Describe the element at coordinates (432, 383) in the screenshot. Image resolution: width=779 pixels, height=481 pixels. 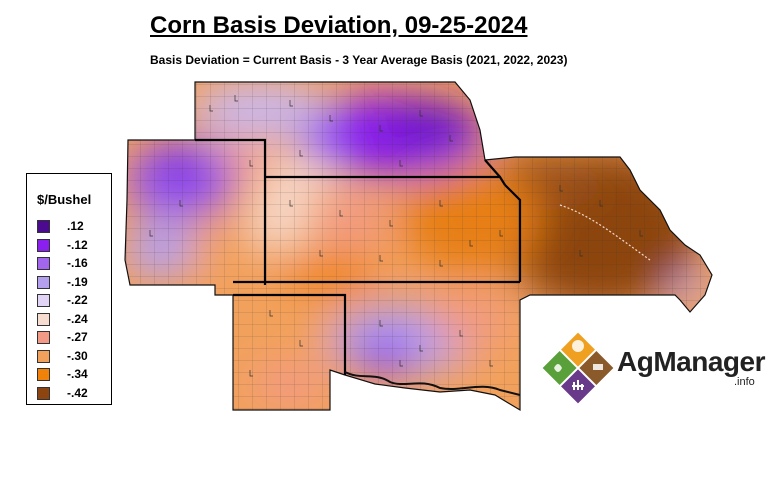
I see `red-river` at that location.